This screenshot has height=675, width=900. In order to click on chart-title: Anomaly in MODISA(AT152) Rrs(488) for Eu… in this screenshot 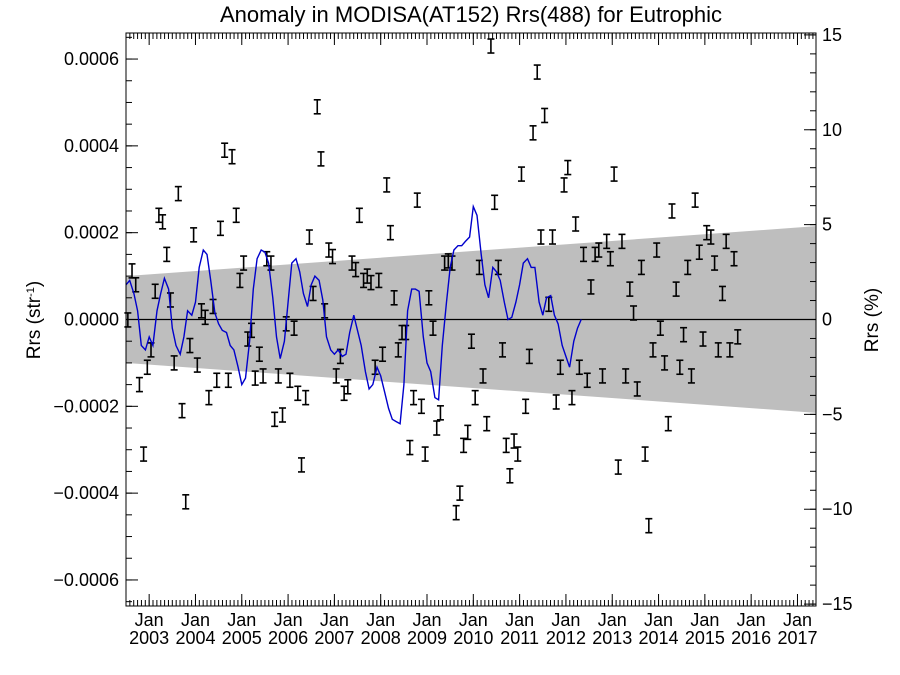, I will do `click(471, 14)`.